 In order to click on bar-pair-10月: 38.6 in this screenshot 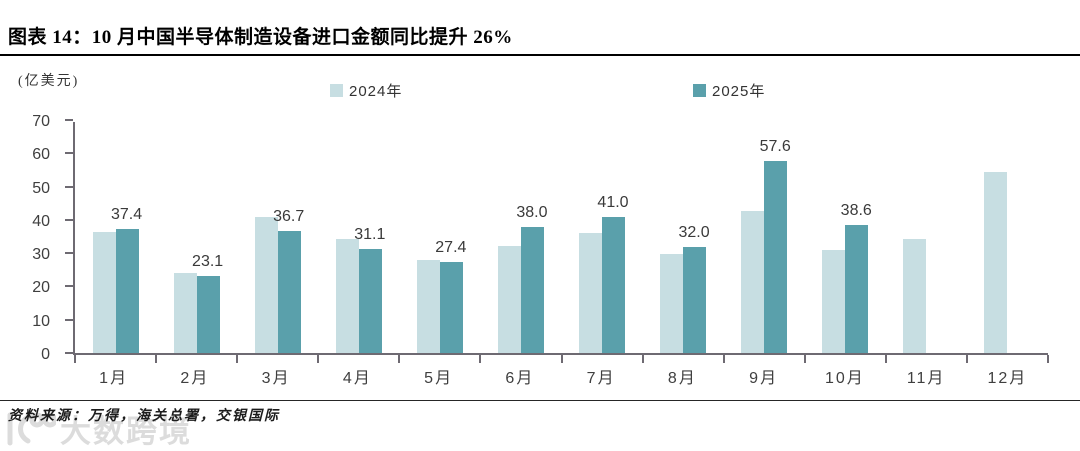, I will do `click(847, 277)`.